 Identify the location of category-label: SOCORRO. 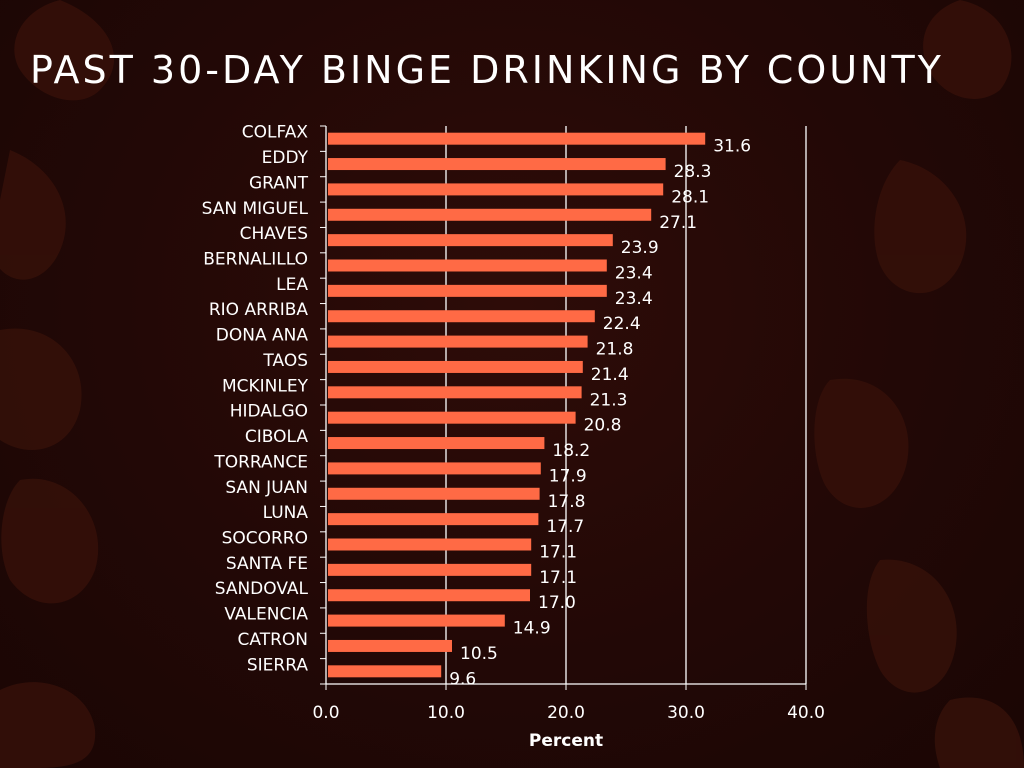
(265, 539).